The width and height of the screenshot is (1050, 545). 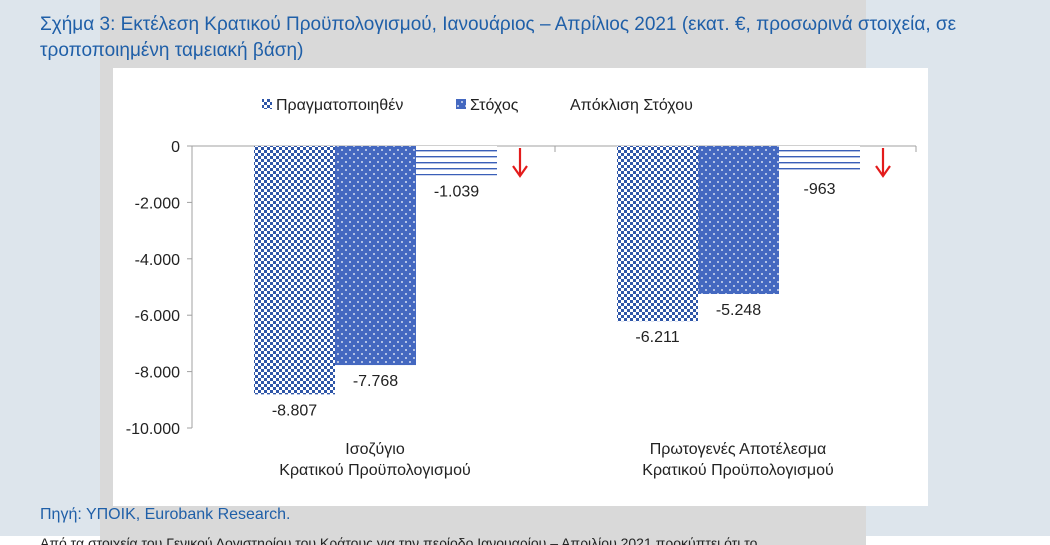 I want to click on legend-item-deviation: Απόκλιση Στόχου, so click(x=631, y=105).